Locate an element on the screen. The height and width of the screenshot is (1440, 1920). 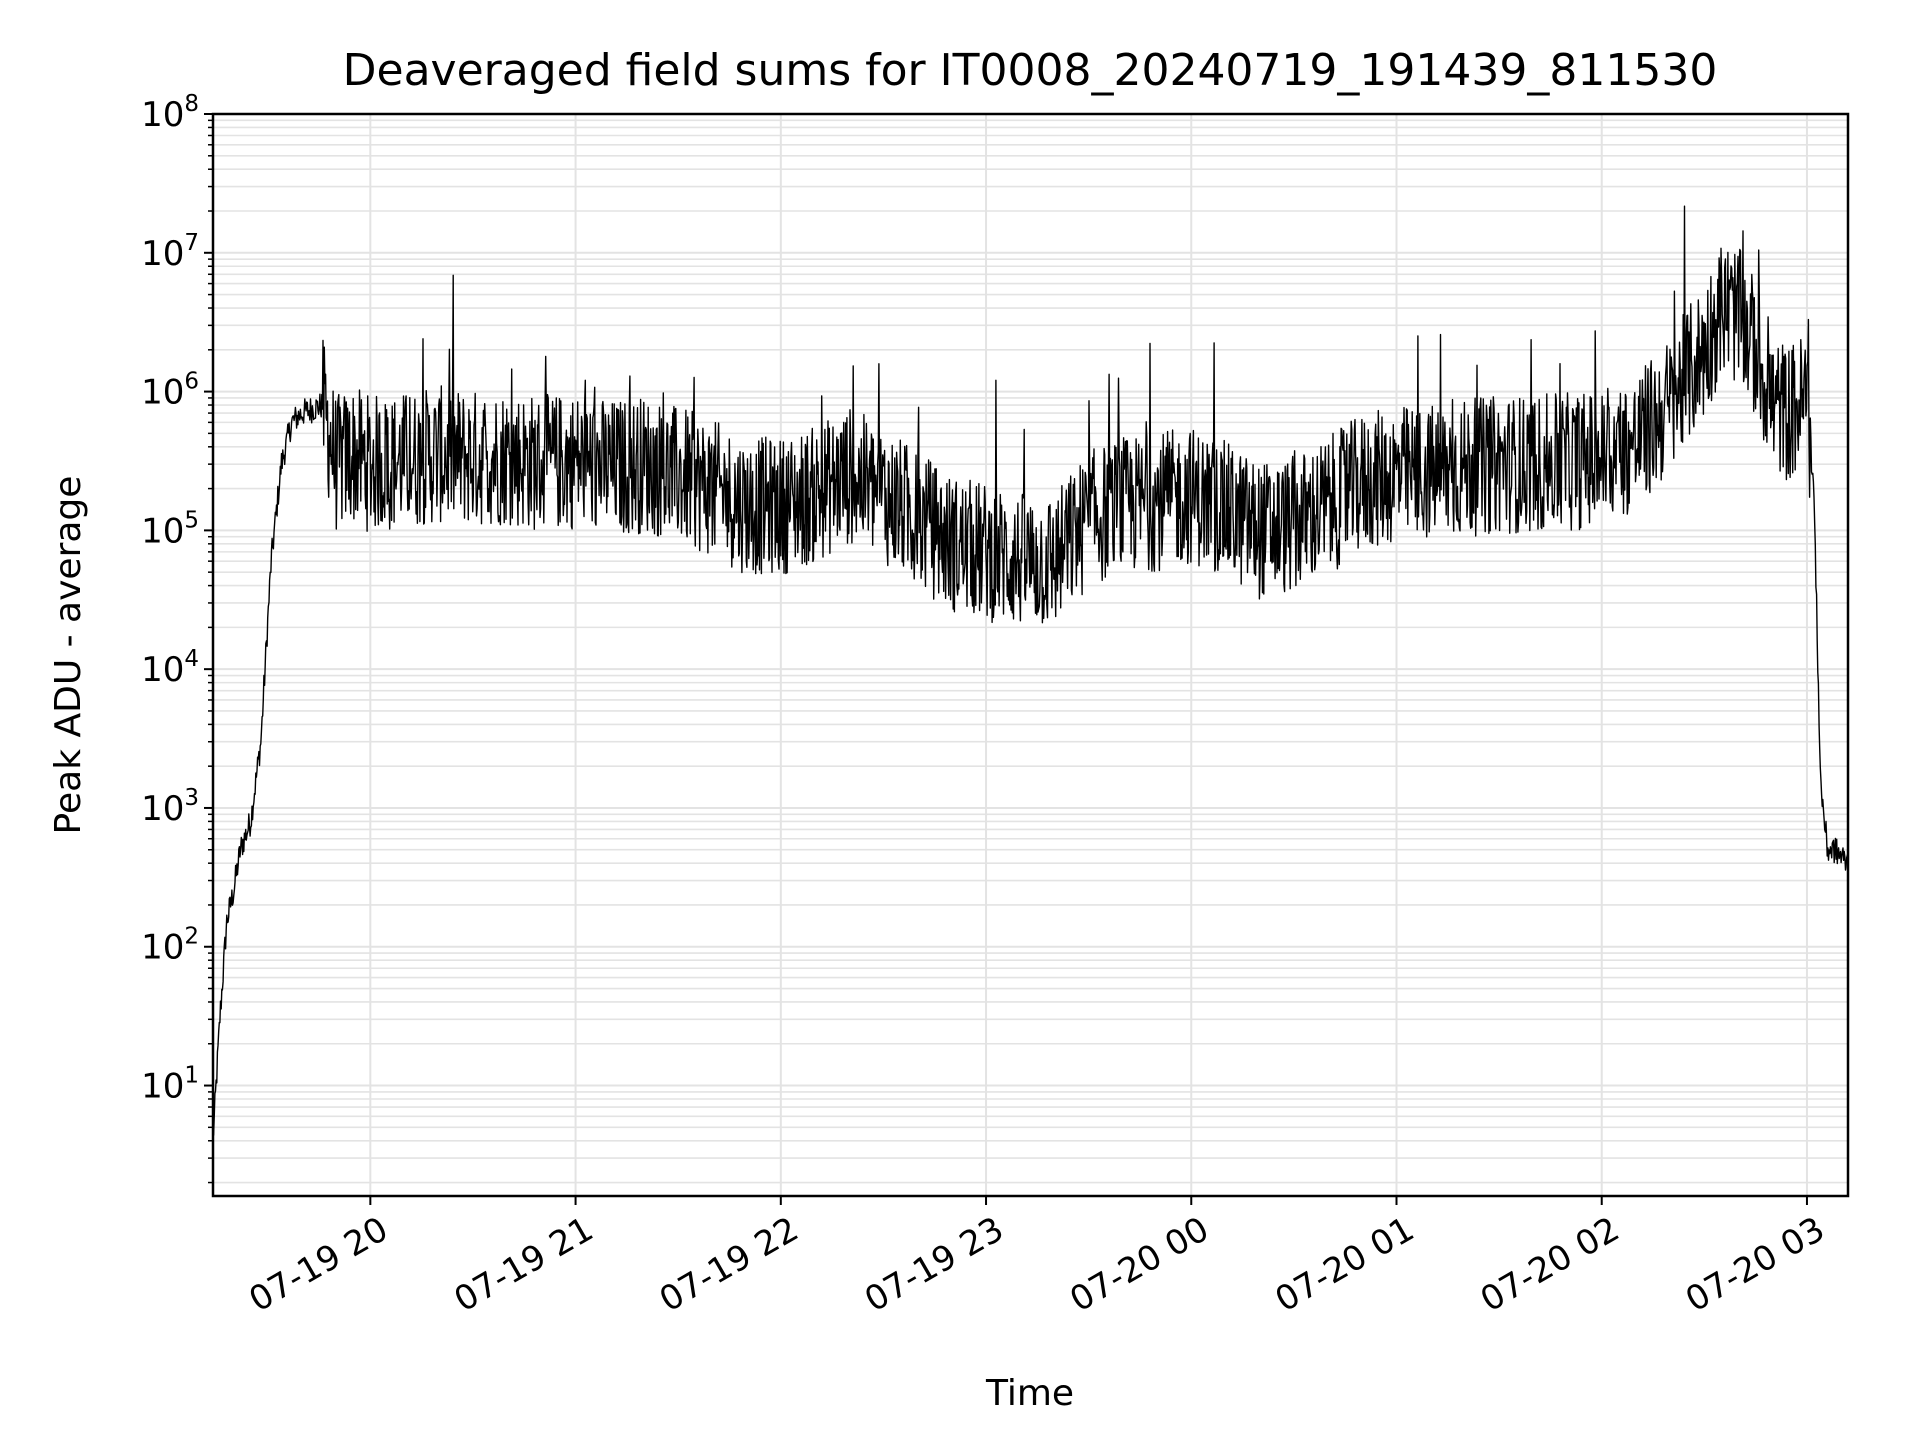
y-tick-label: 10⁷ is located at coordinates (170, 252).